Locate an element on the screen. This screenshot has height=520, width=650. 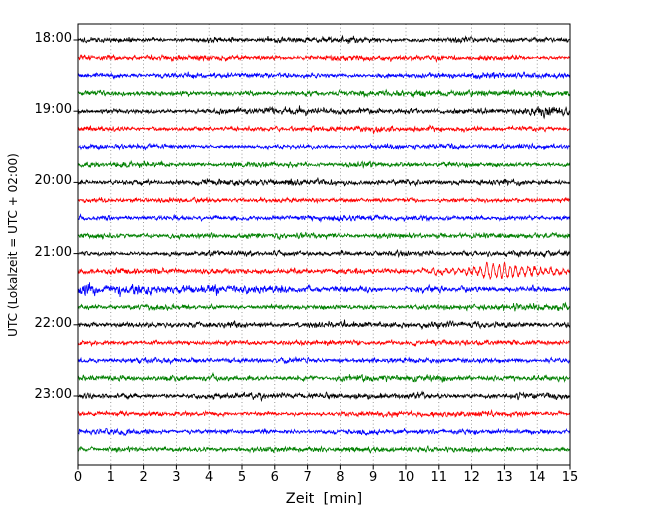
x-tick-label: 15 is located at coordinates (570, 477).